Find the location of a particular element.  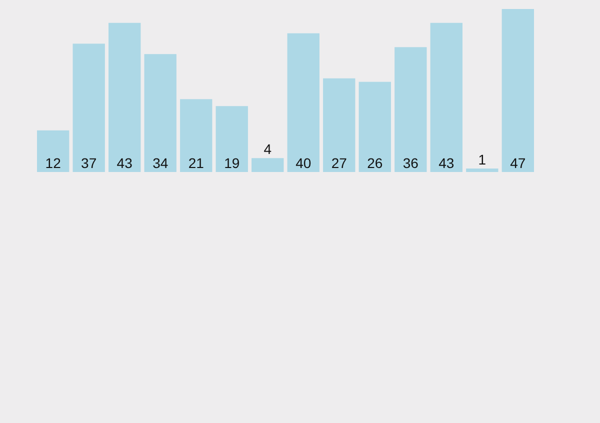

data-label: 21 is located at coordinates (196, 163).